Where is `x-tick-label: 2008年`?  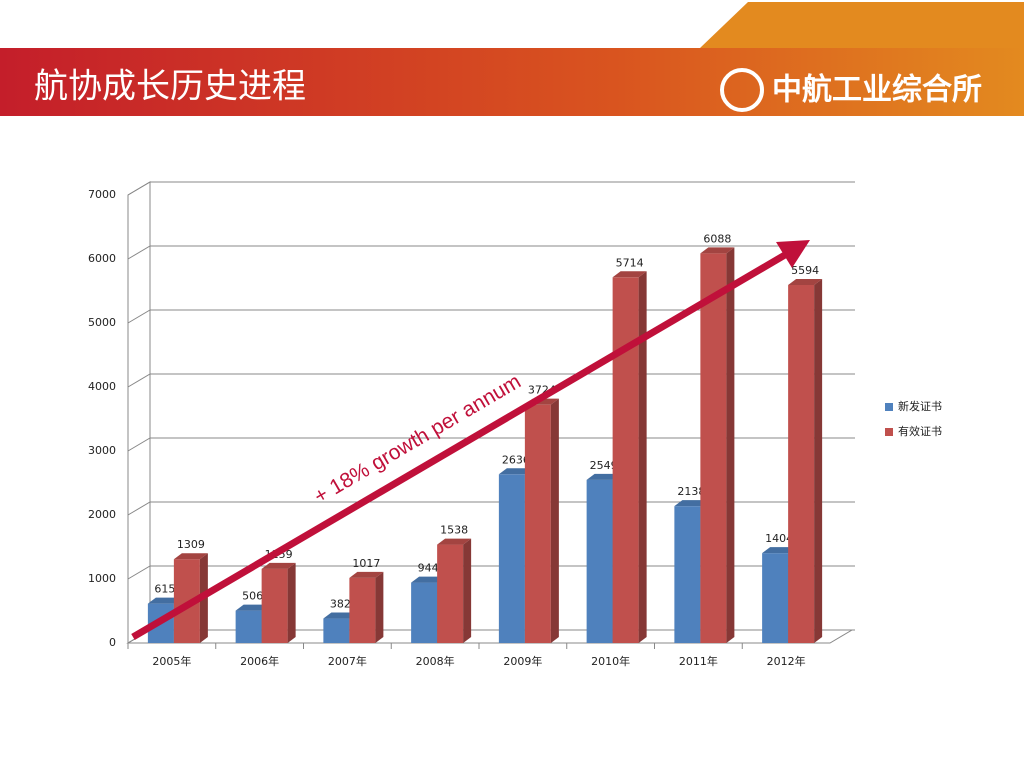 x-tick-label: 2008年 is located at coordinates (435, 661).